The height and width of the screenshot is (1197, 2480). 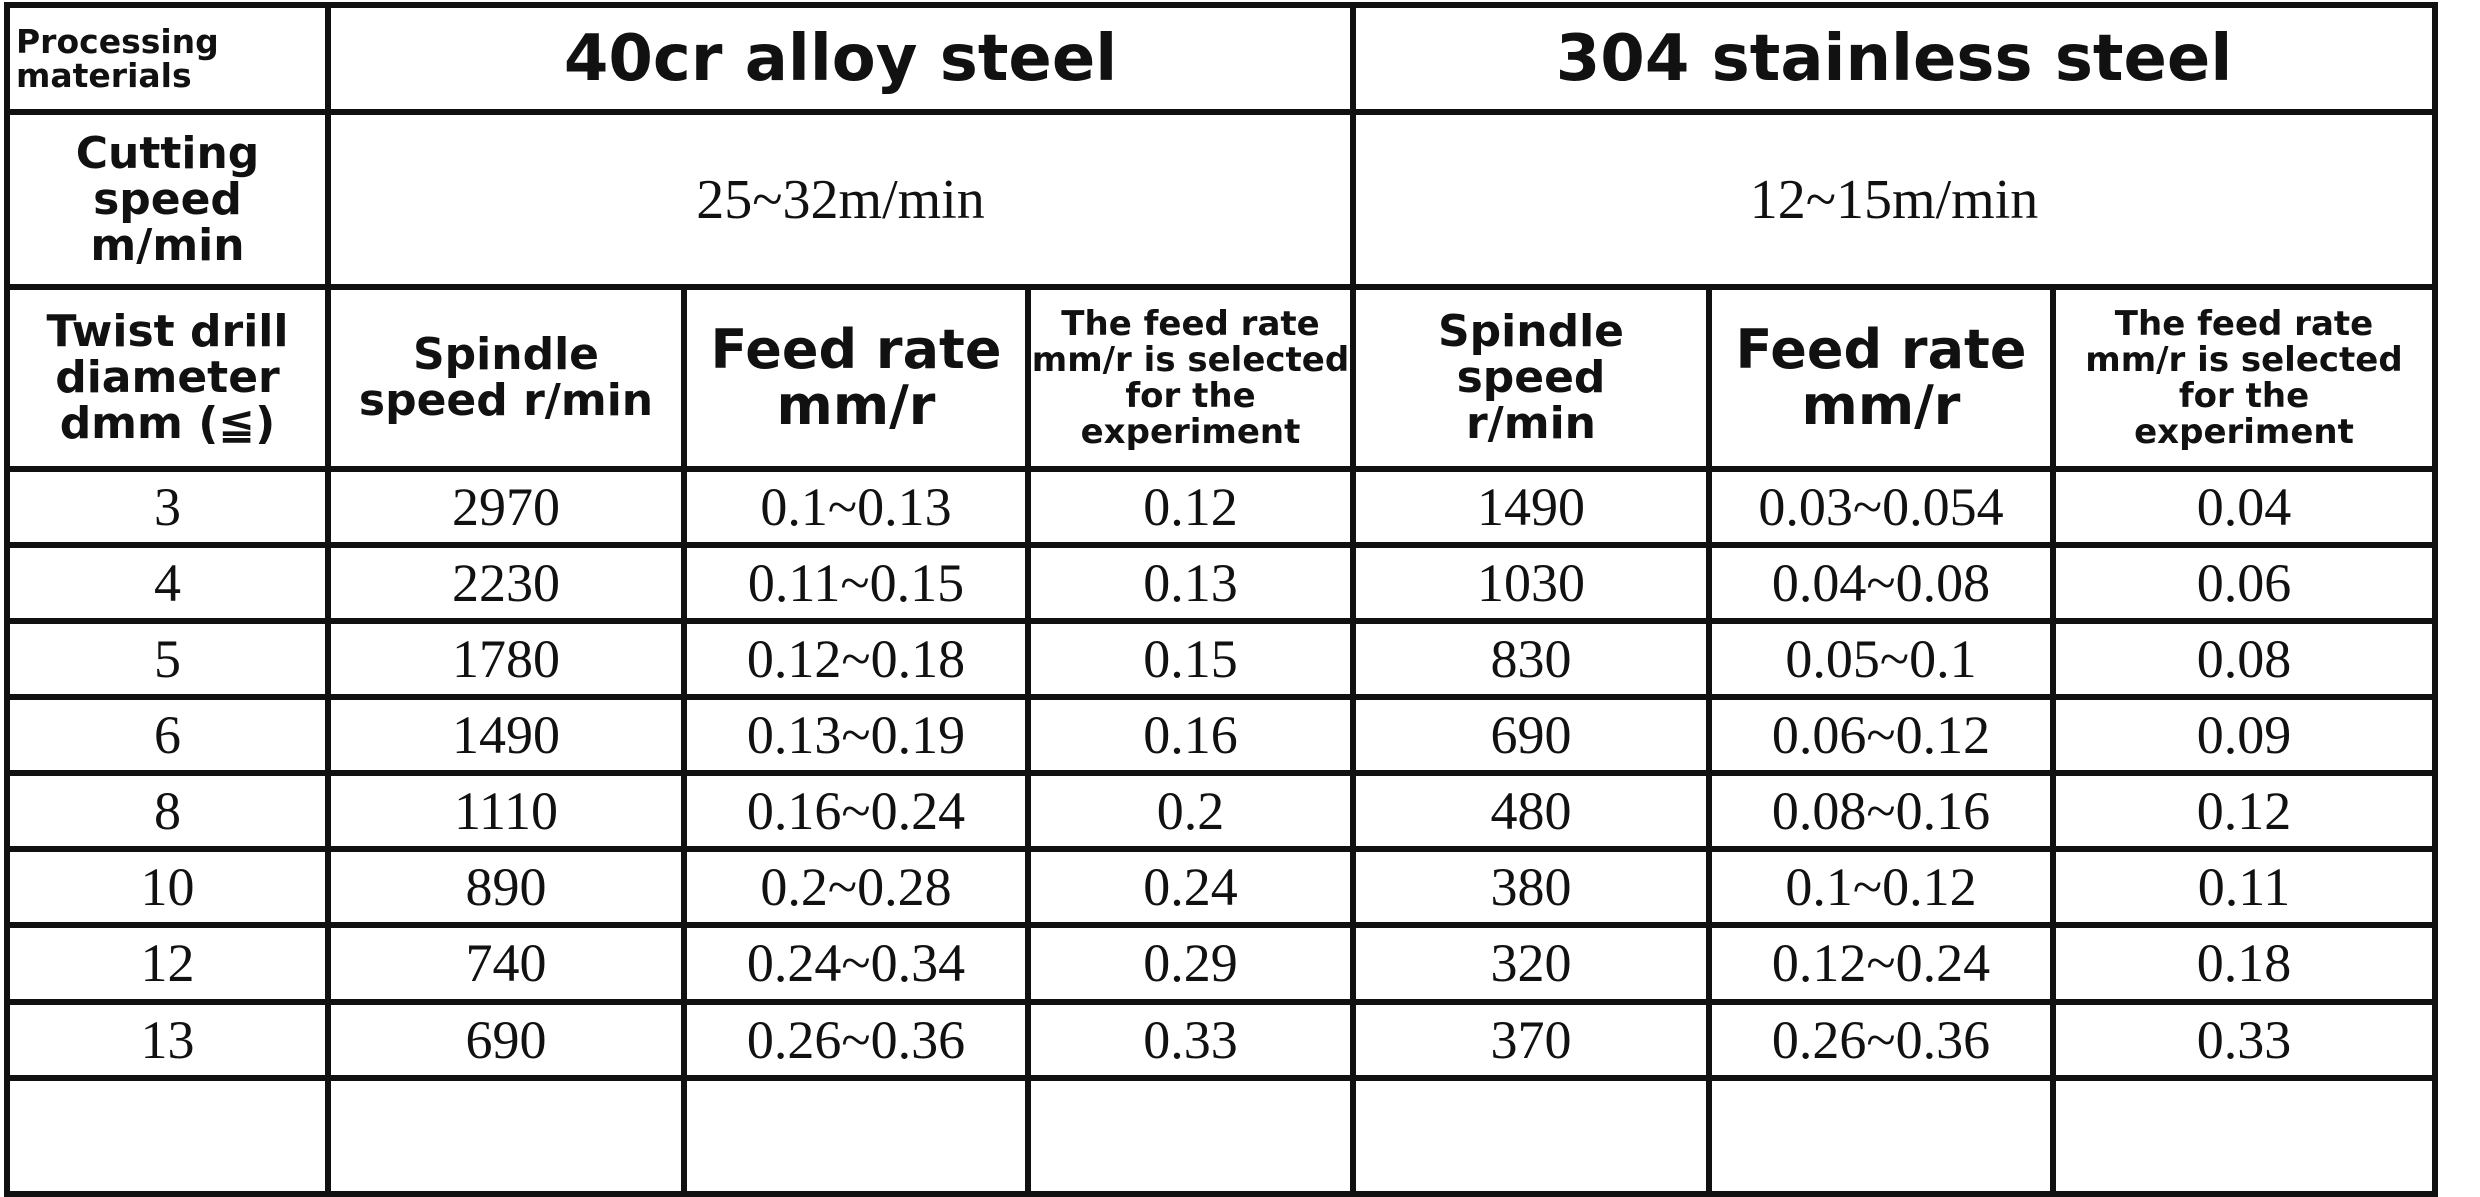 I want to click on table-row: 4 2230 0.11~0.15 0.13 1030 0.04~0.08 0.06, so click(x=1221, y=583).